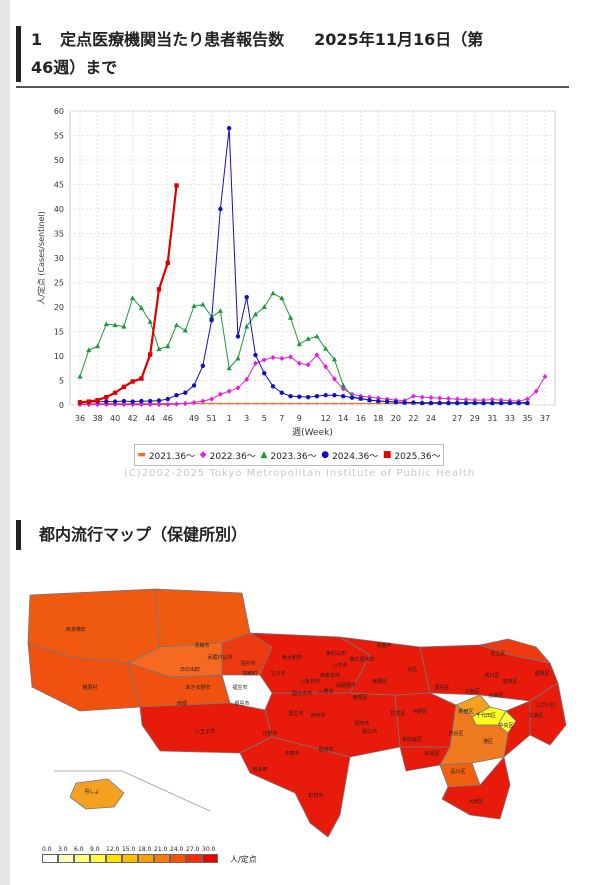  What do you see at coordinates (97, 418) in the screenshot?
I see `x-tick-label: 38` at bounding box center [97, 418].